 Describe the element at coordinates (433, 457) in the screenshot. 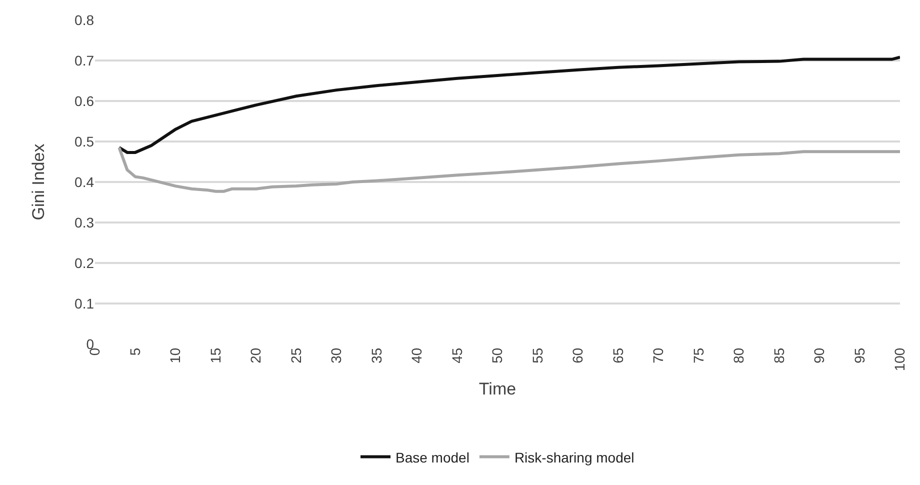

I see `legend-label: Base model` at that location.